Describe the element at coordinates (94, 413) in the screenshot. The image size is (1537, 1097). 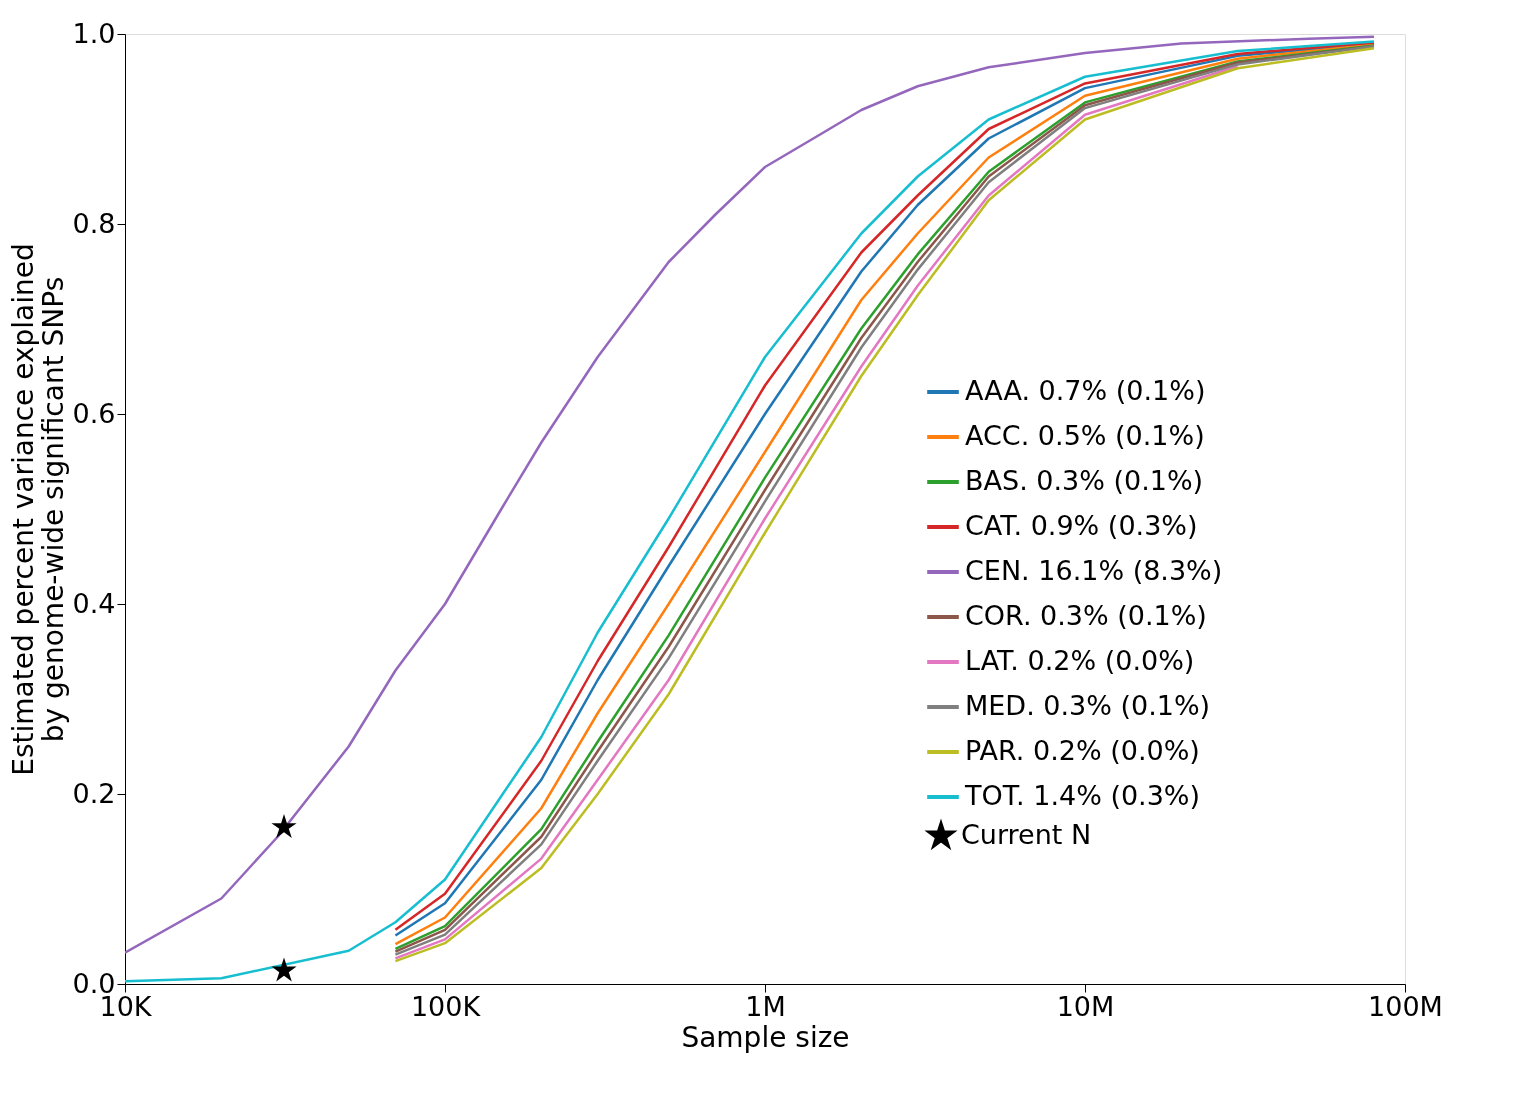
I see `y-tick-label: 0.6` at that location.